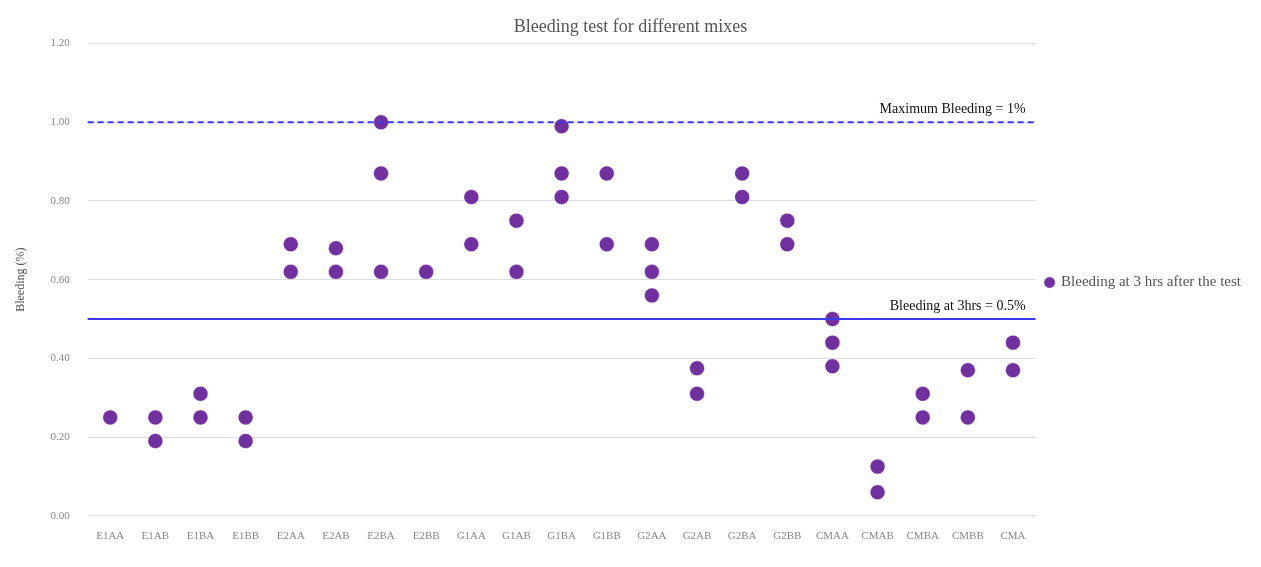 This screenshot has width=1261, height=567. I want to click on x-tick-label: G1AB, so click(516, 535).